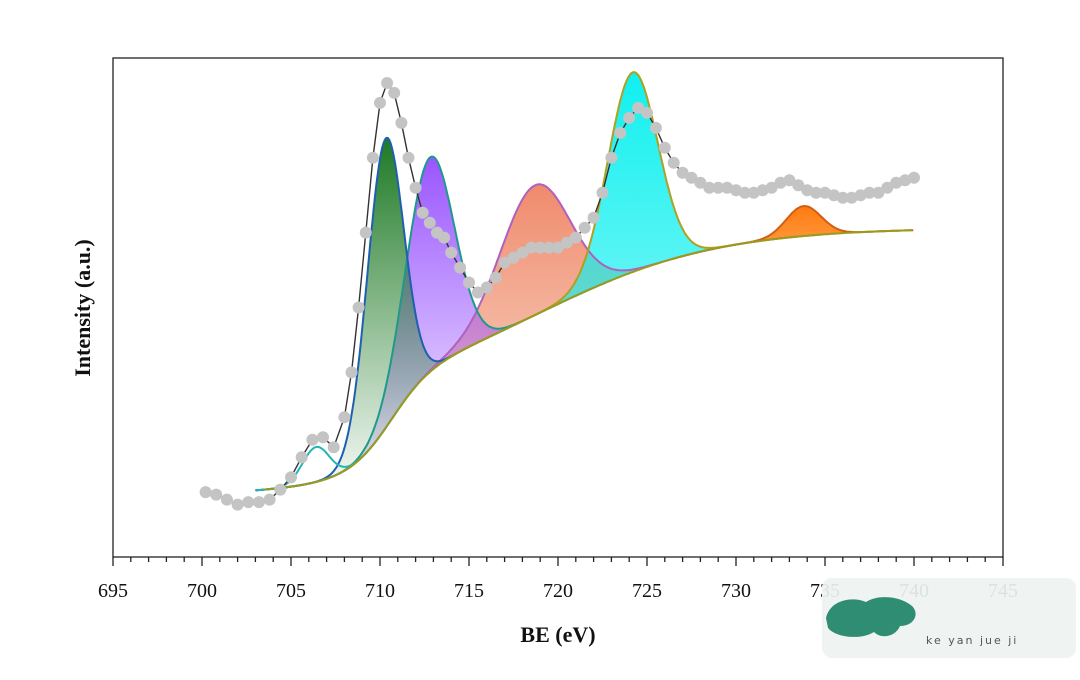  I want to click on x-tick-label: 715, so click(469, 591).